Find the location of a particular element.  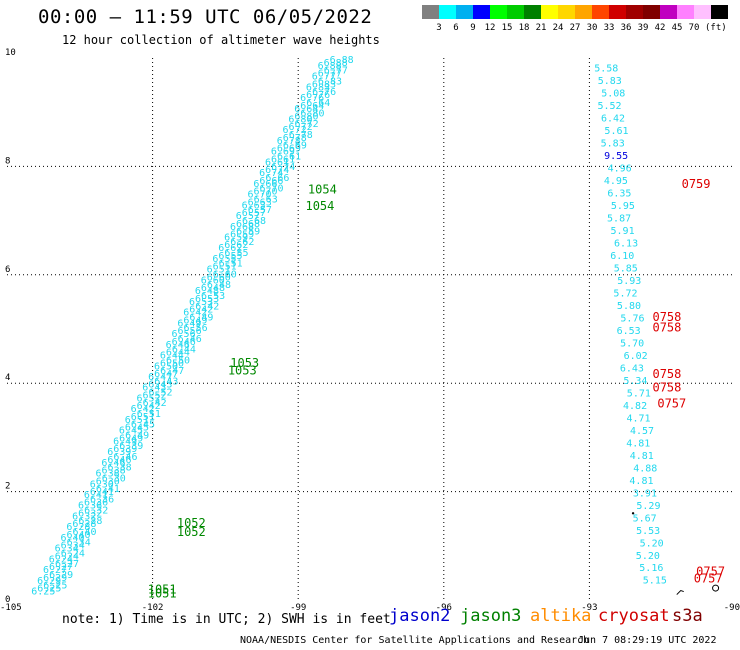

swh-value-left: 6.56 is located at coordinates (184, 334).